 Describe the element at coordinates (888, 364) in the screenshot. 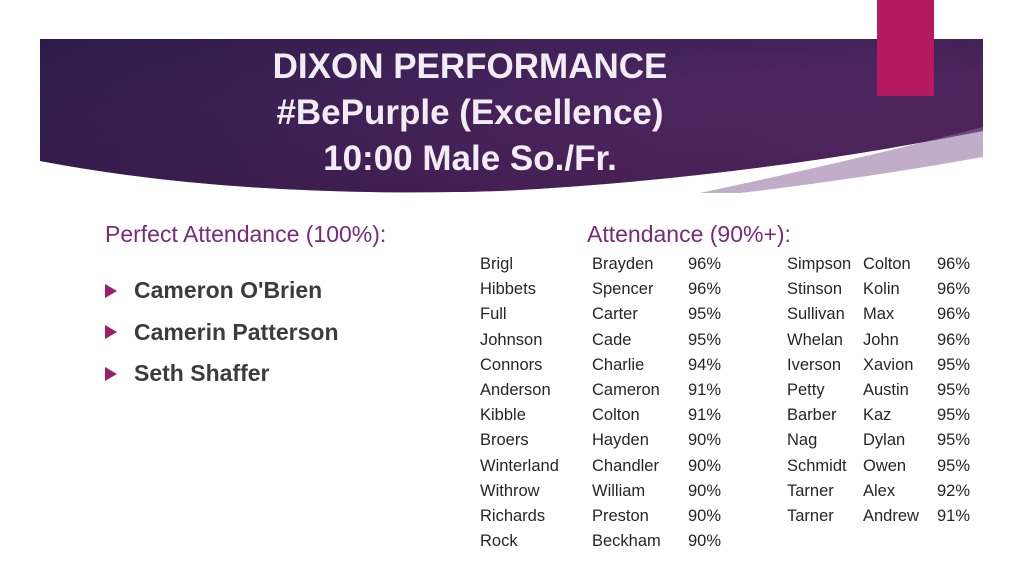

I see `first-name: Xavion` at that location.